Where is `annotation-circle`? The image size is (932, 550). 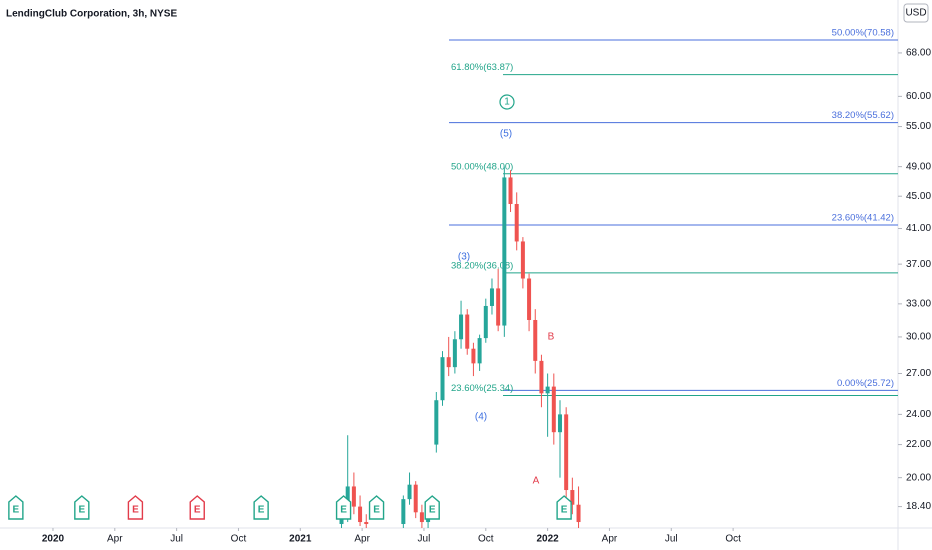
annotation-circle is located at coordinates (507, 102).